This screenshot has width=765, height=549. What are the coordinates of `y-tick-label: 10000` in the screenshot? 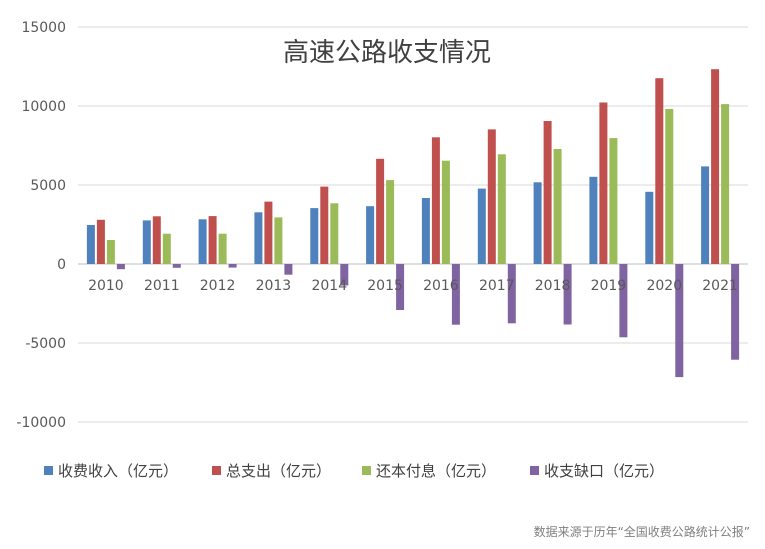 It's located at (43, 107).